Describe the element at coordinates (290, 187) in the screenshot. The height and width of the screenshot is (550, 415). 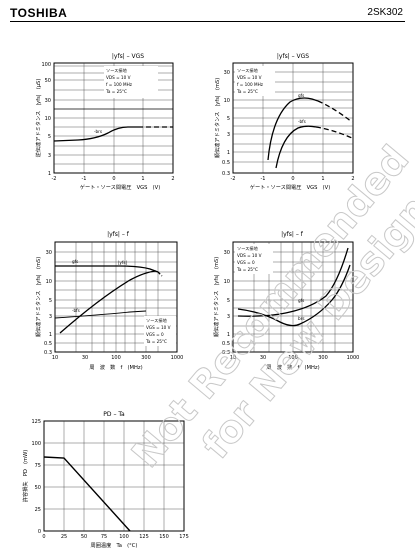
I see `chart-c2-xlabel: ゲート・ソース間電圧 VGS (V)` at that location.